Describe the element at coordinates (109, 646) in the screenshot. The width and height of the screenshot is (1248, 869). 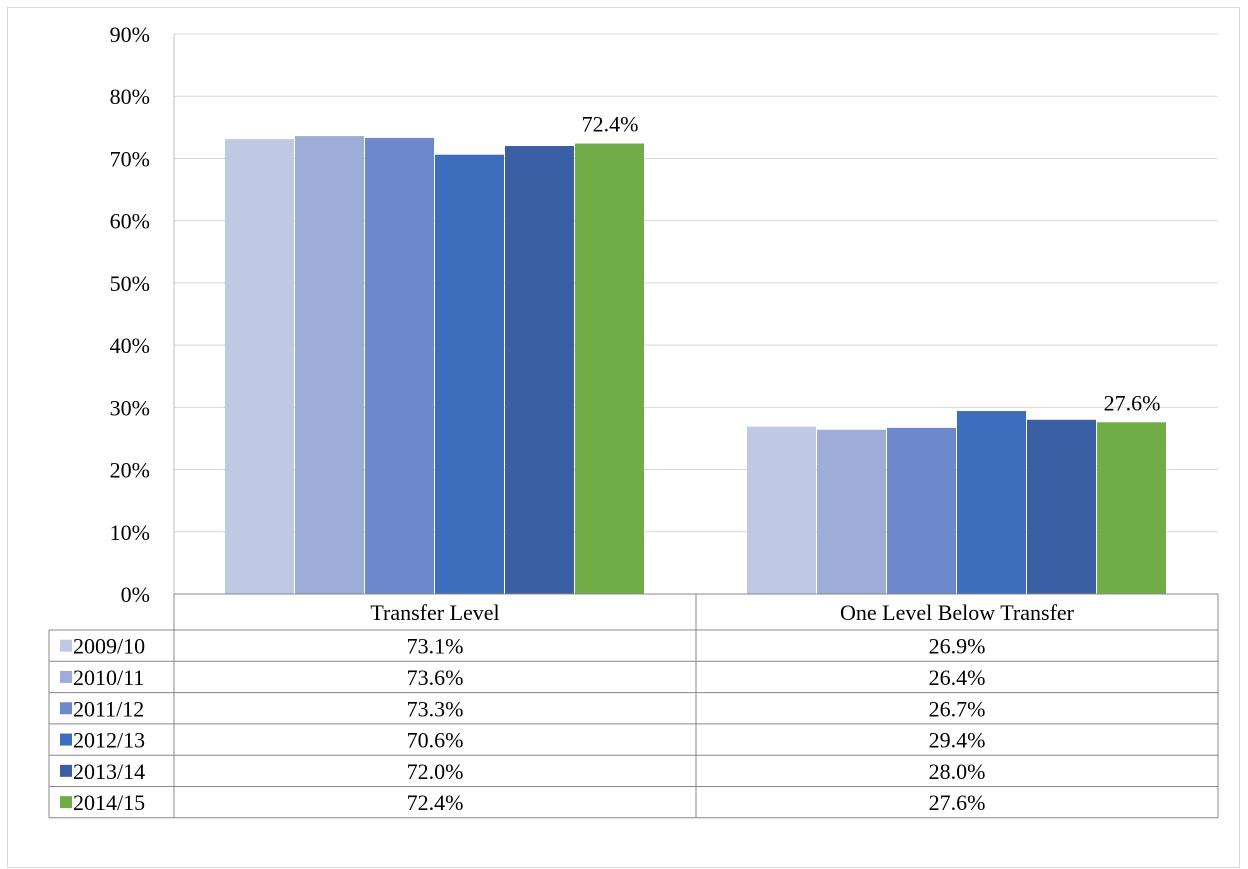
I see `legend-label: 2009/10` at that location.